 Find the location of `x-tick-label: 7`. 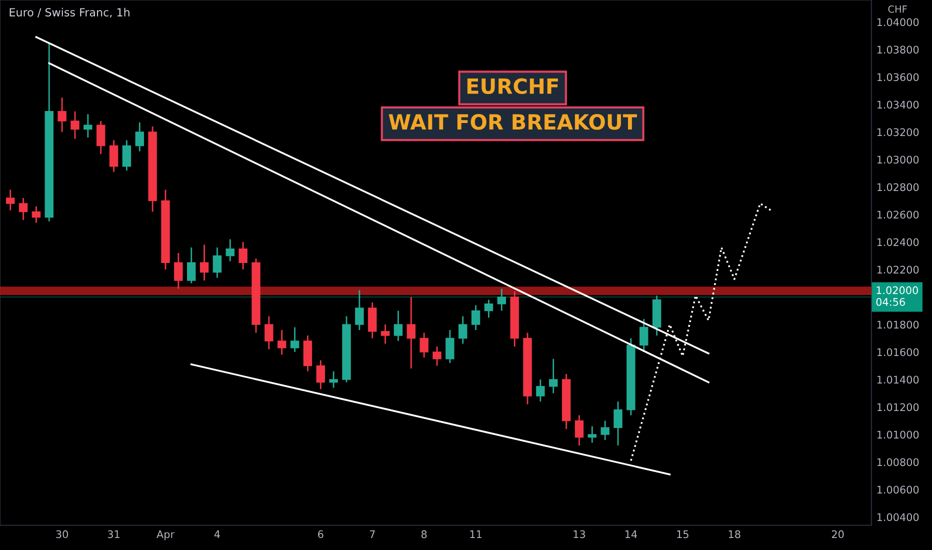

x-tick-label: 7 is located at coordinates (372, 534).